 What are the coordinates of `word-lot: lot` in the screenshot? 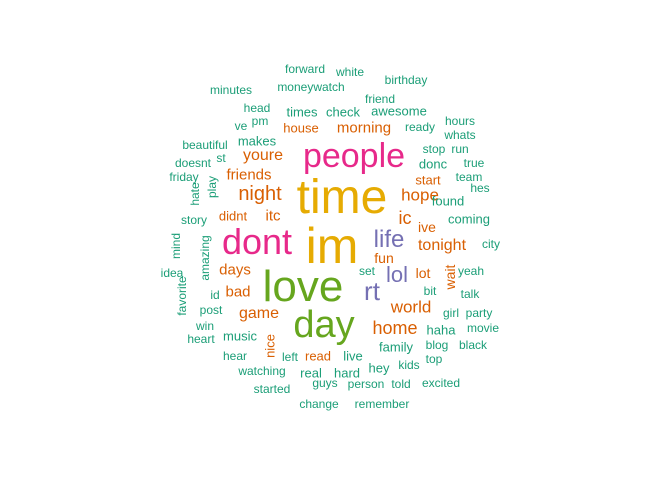 It's located at (423, 273).